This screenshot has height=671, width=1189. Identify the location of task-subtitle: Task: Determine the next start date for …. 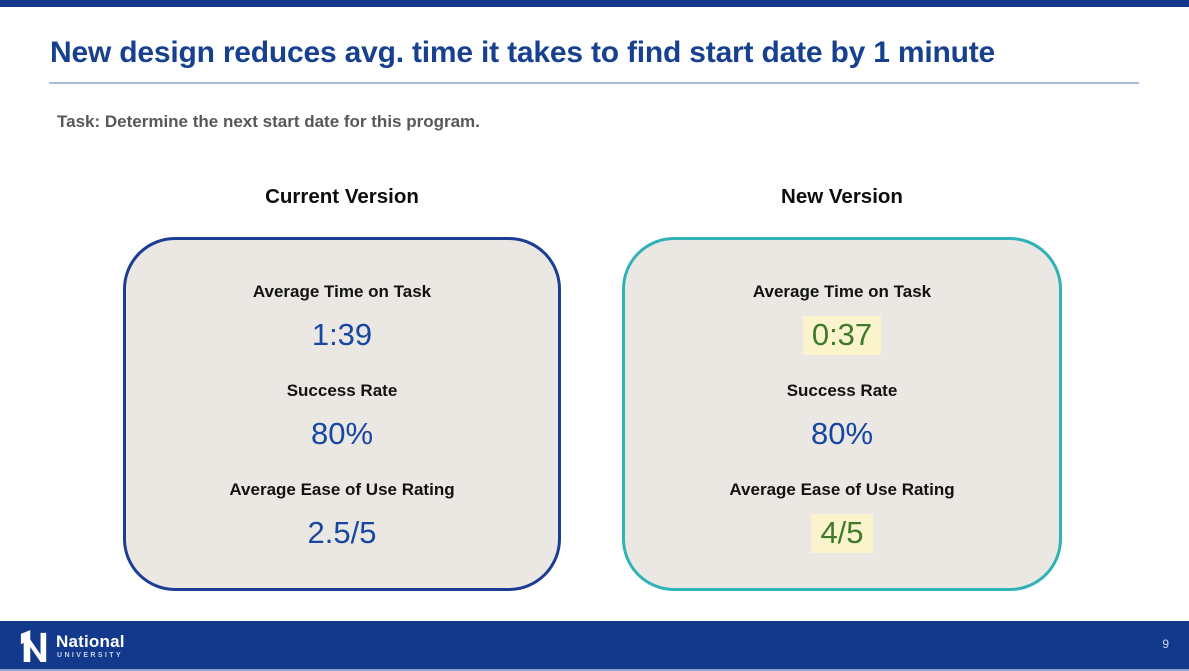
(268, 121).